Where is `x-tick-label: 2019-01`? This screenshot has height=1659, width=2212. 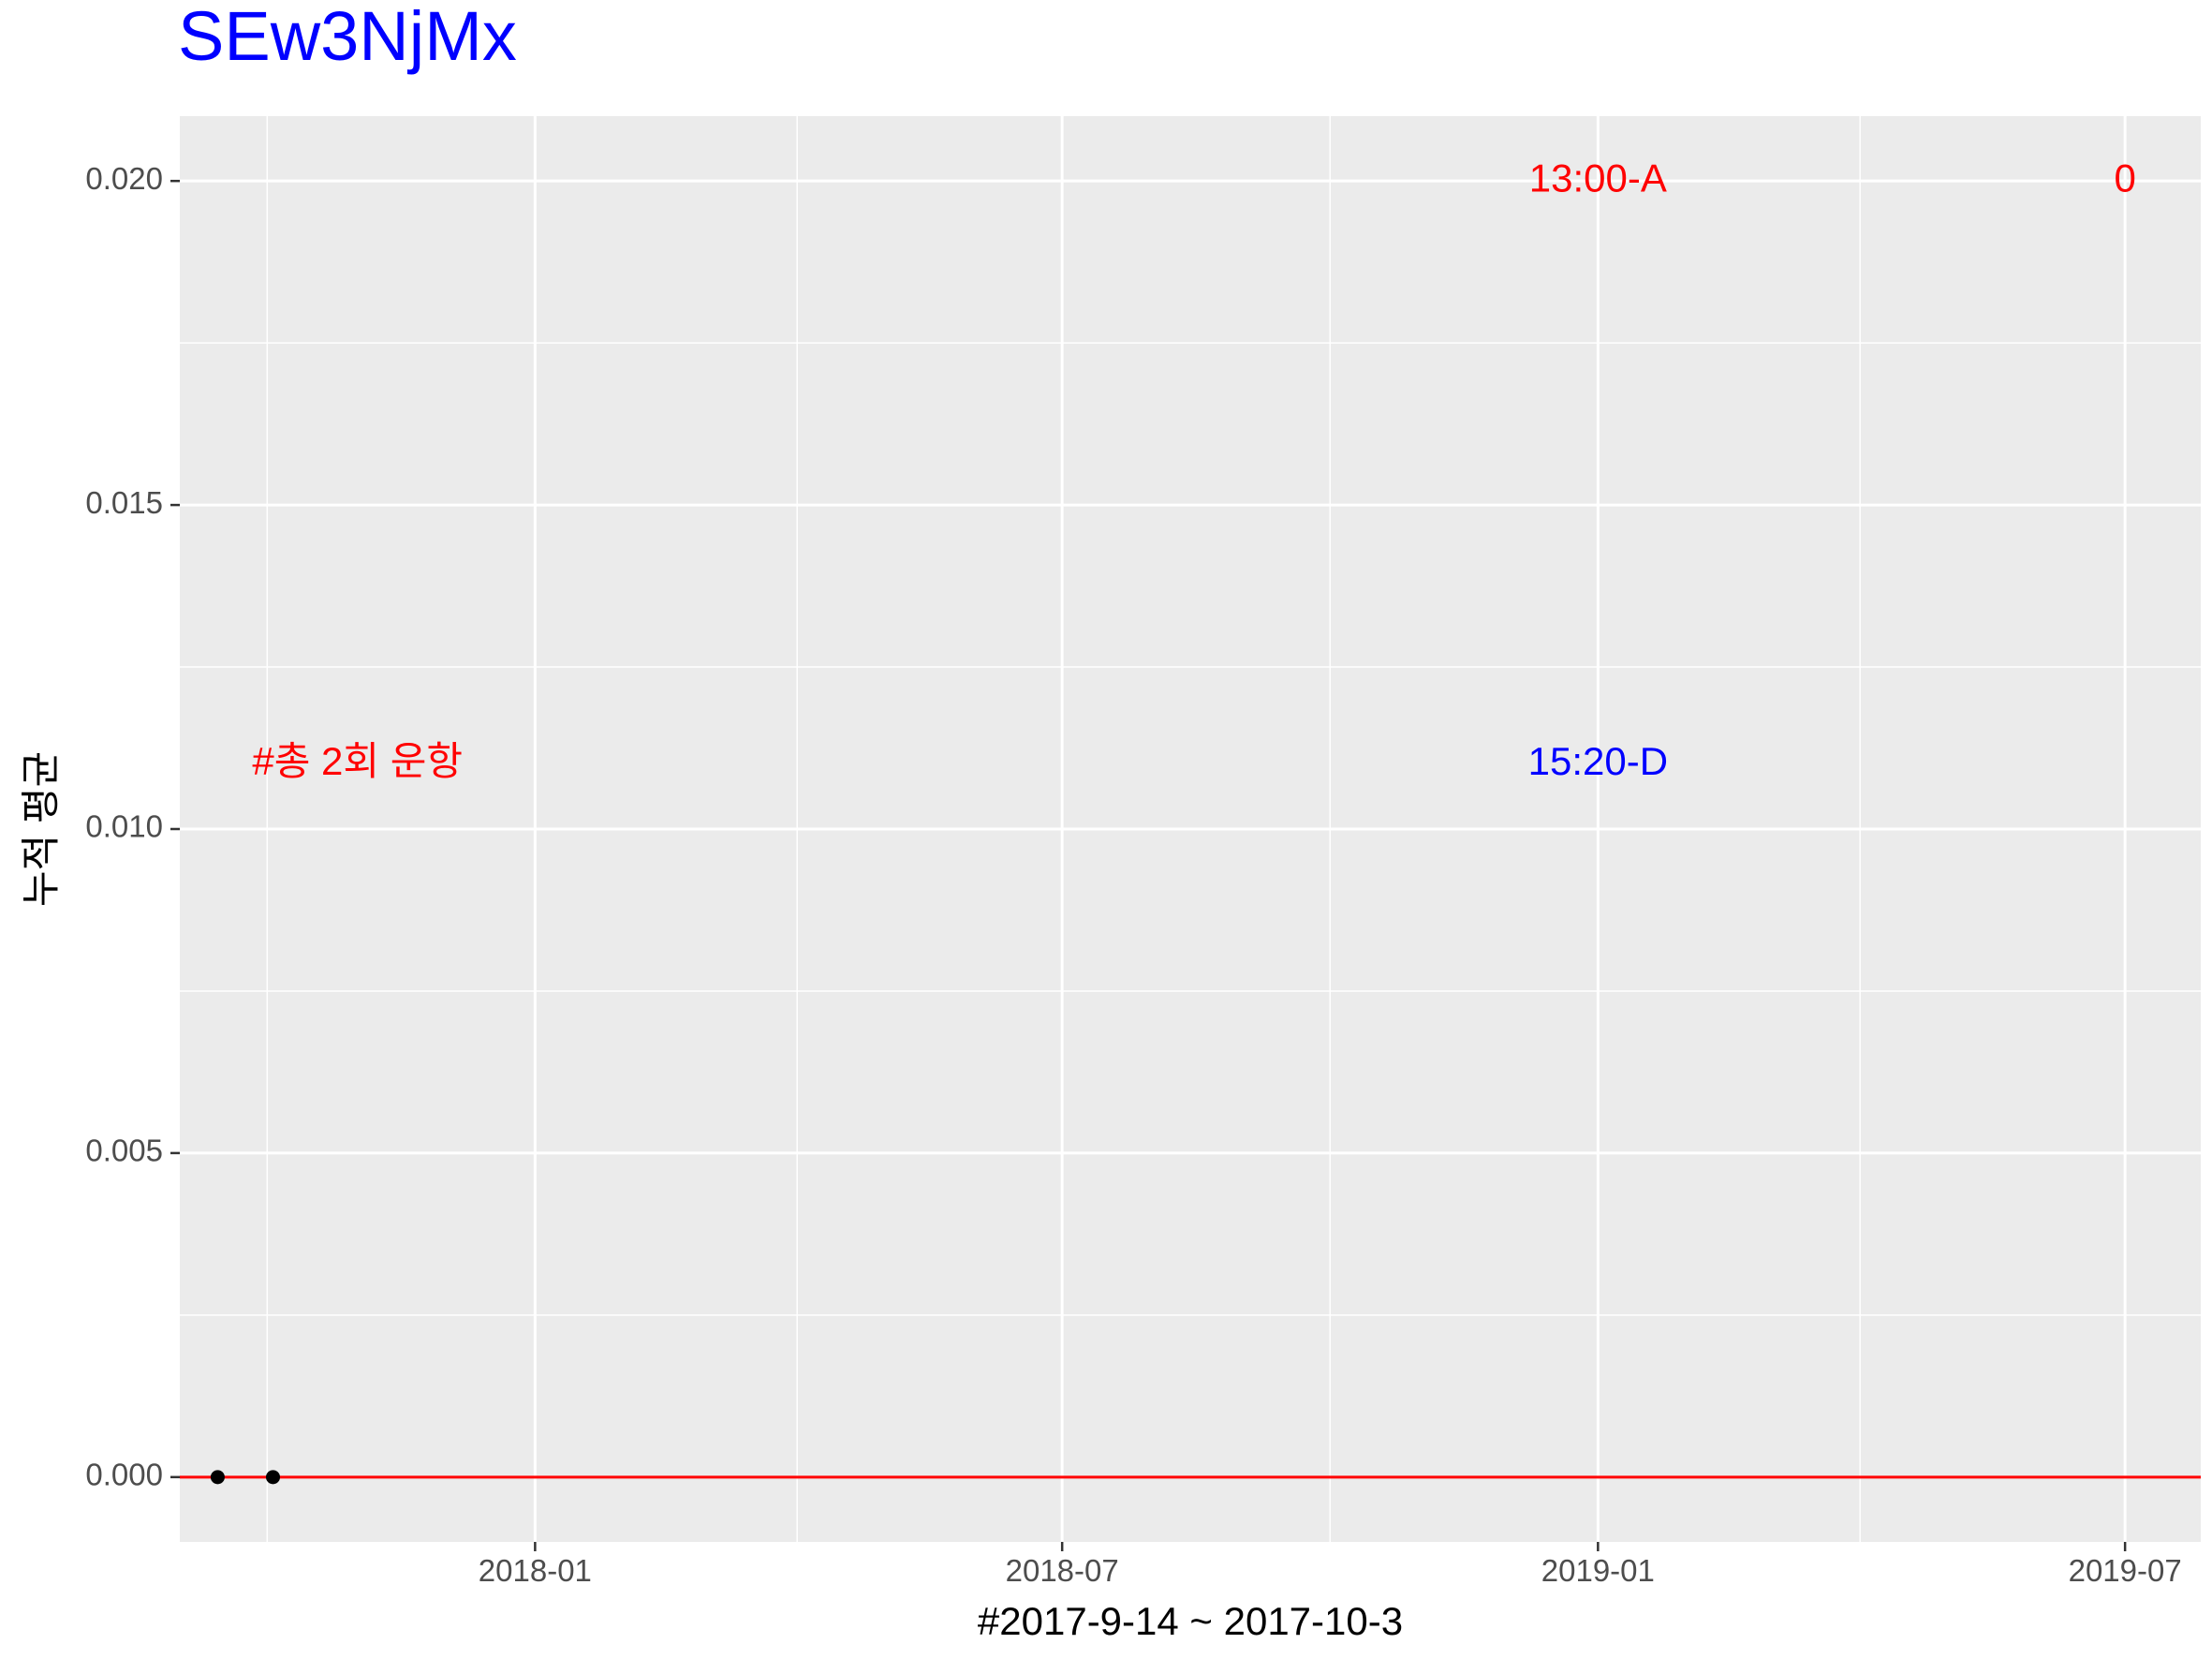
x-tick-label: 2019-01 is located at coordinates (1598, 1571).